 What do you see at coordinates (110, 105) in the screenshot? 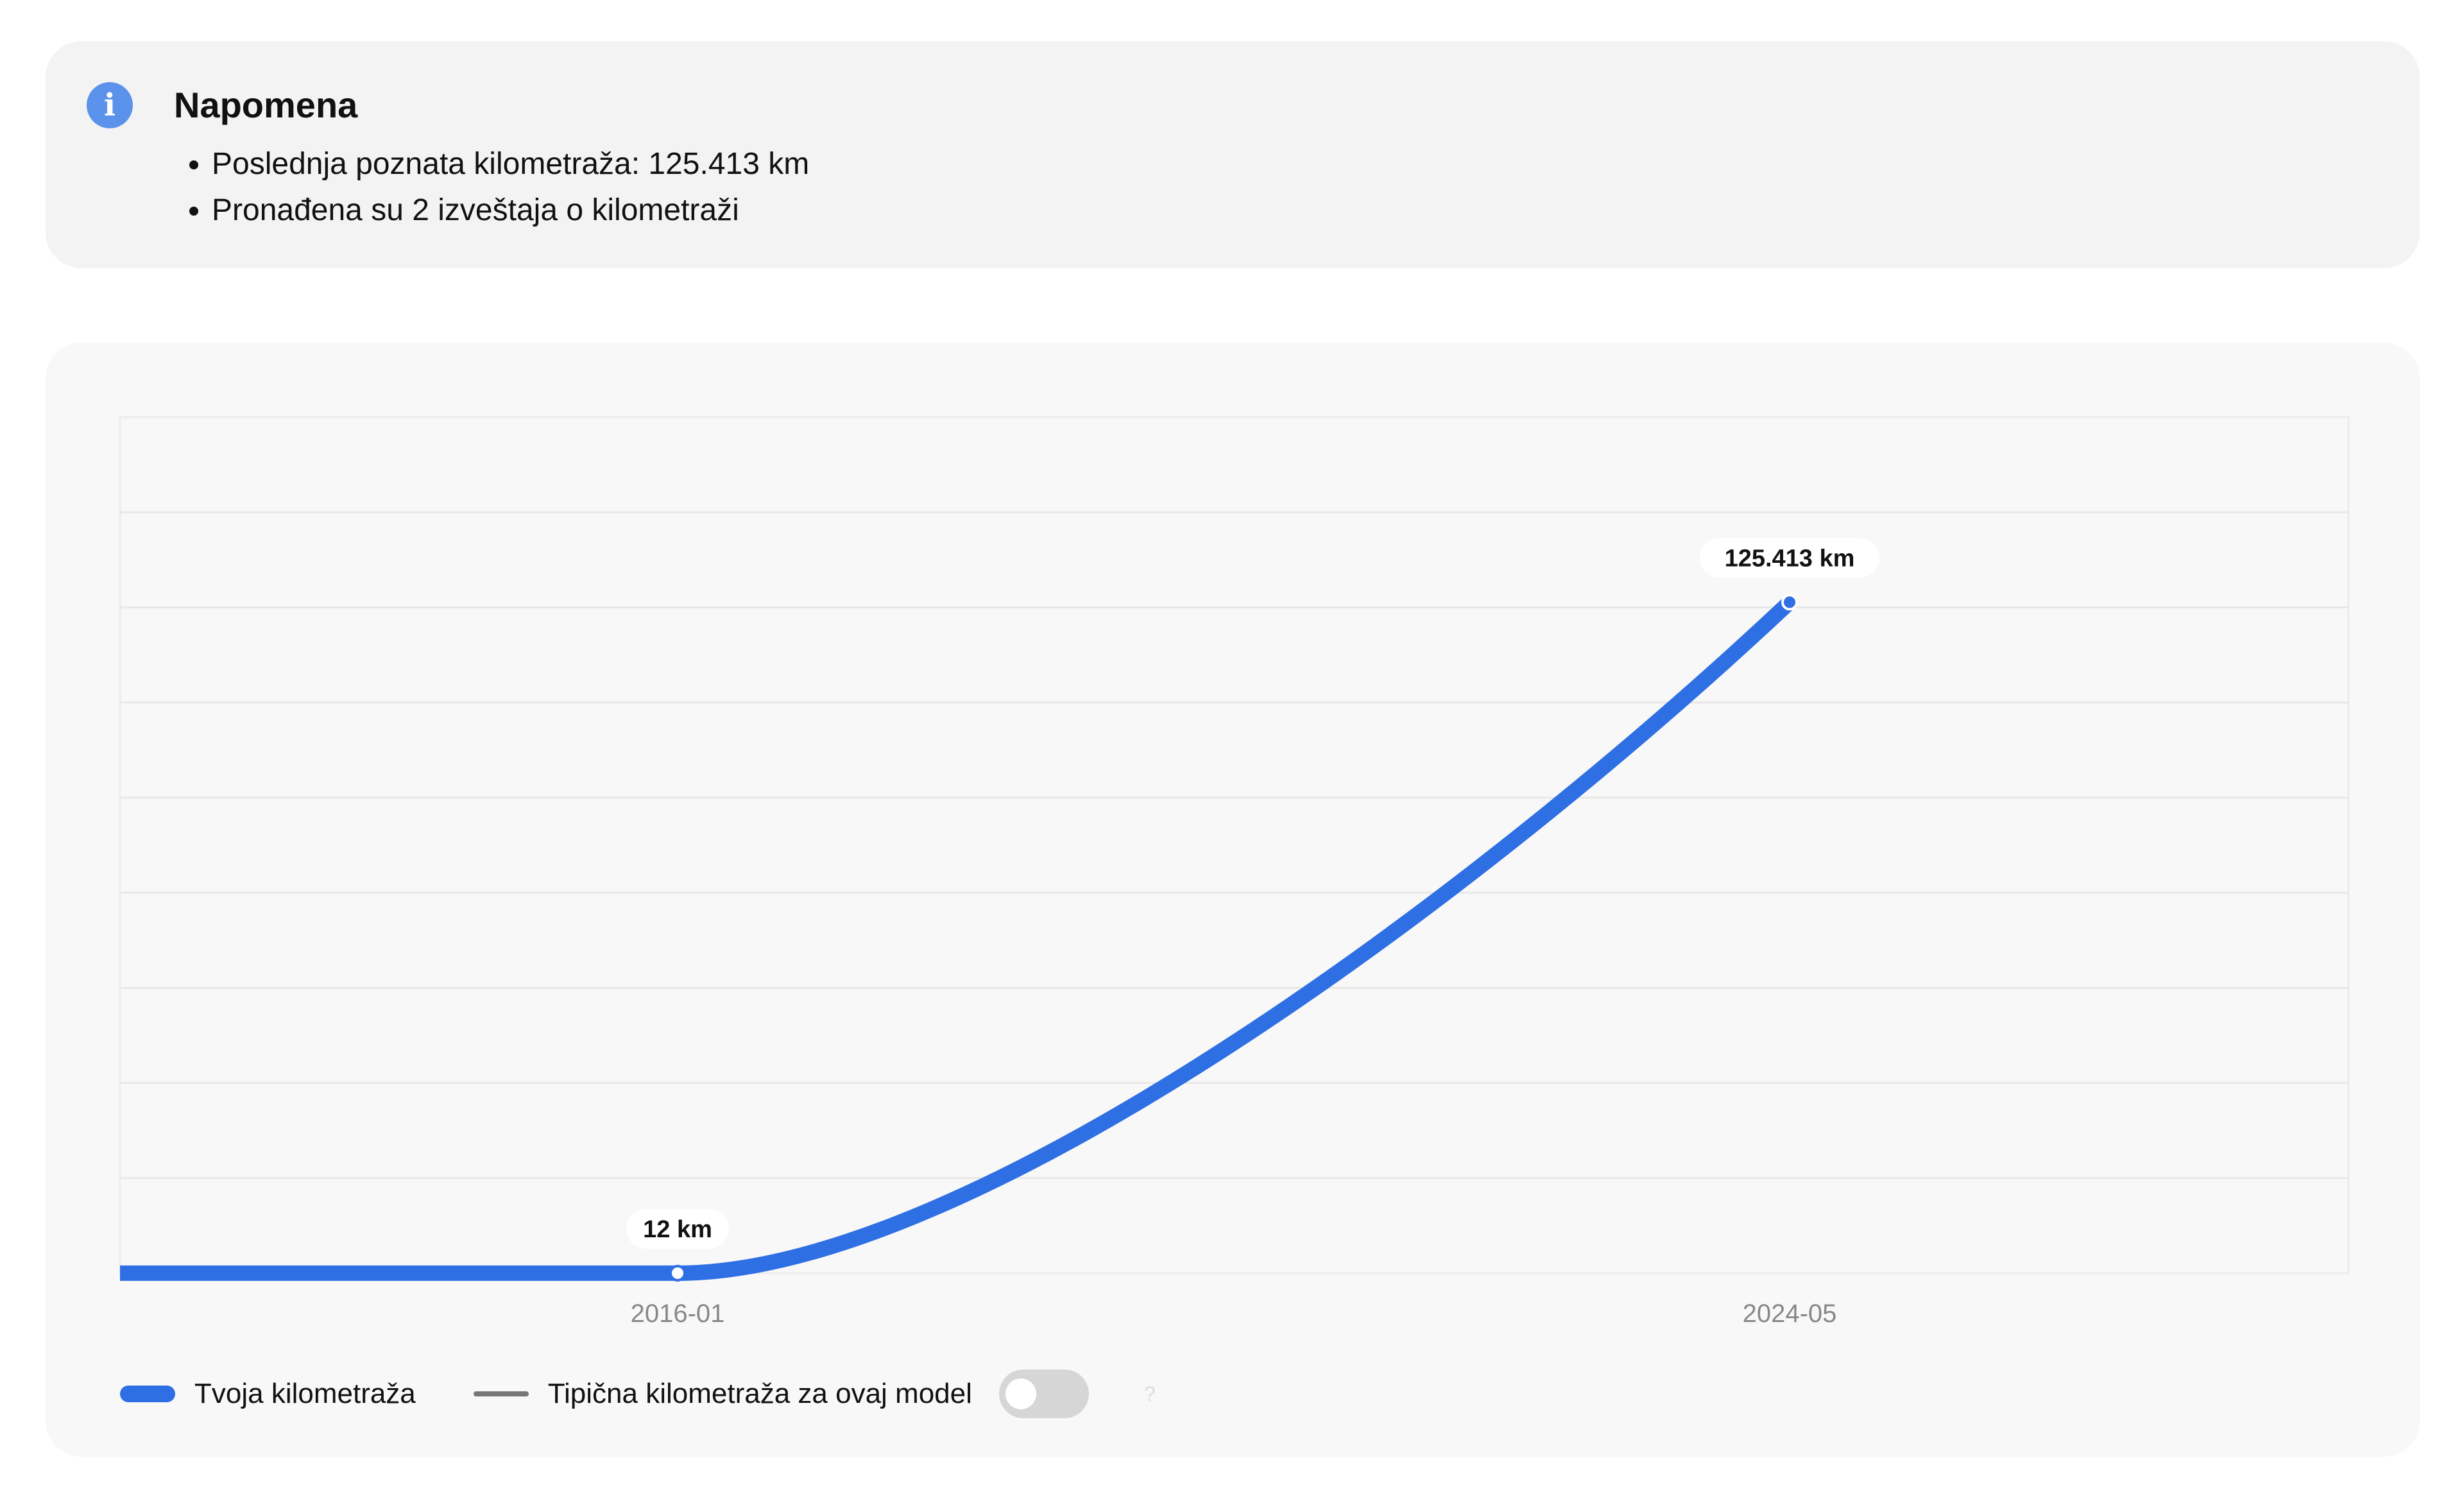
I see `info-icon: i` at bounding box center [110, 105].